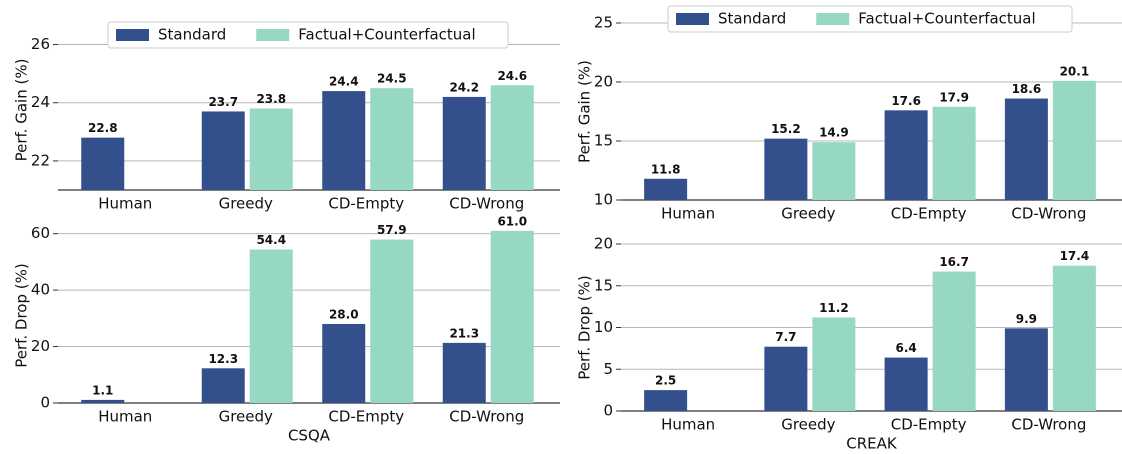 Image resolution: width=1122 pixels, height=454 pixels. What do you see at coordinates (666, 169) in the screenshot?
I see `value-label: 11.8` at bounding box center [666, 169].